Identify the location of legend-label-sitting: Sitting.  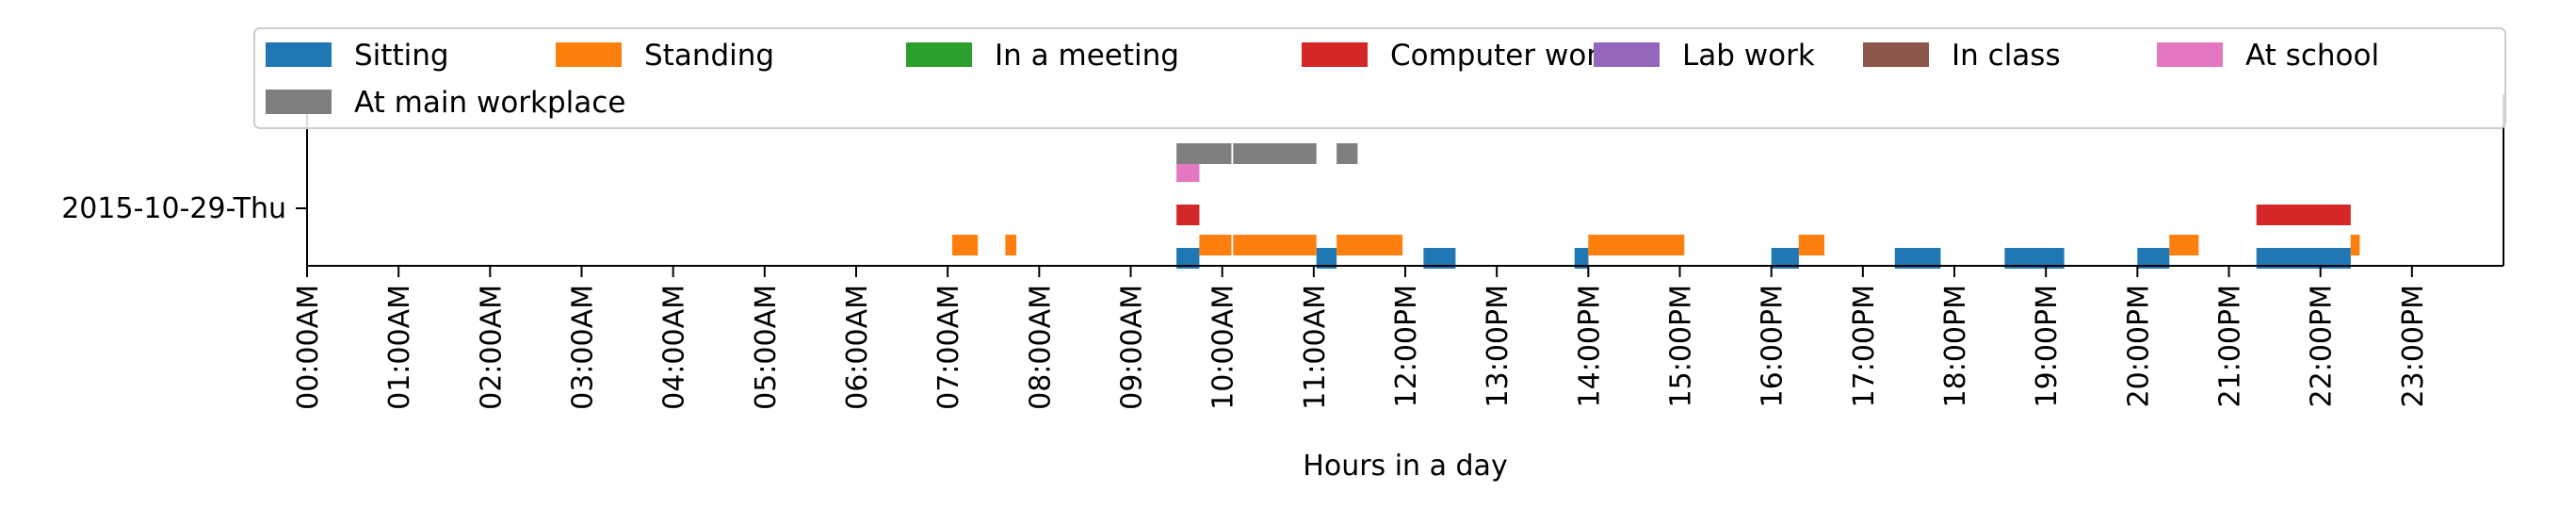
(401, 56).